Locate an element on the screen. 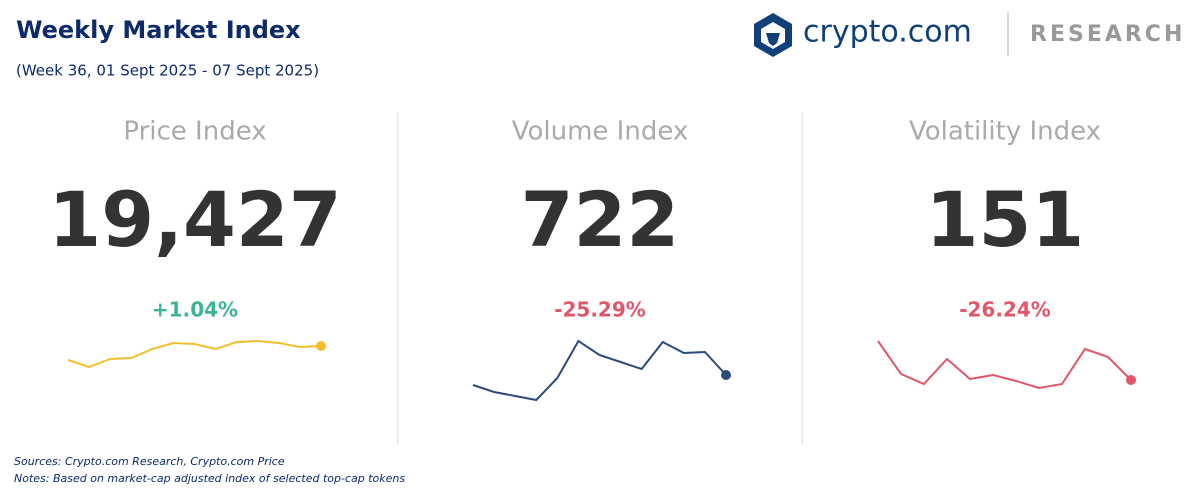  logo-icon is located at coordinates (773, 35).